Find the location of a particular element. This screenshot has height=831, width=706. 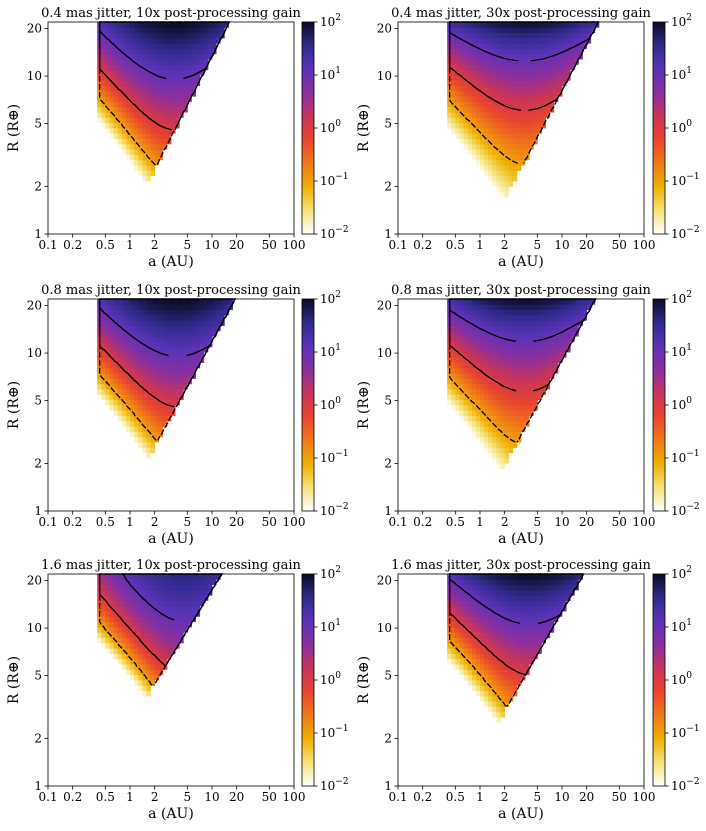

x-tick-label: 0.1 is located at coordinates (47, 245).